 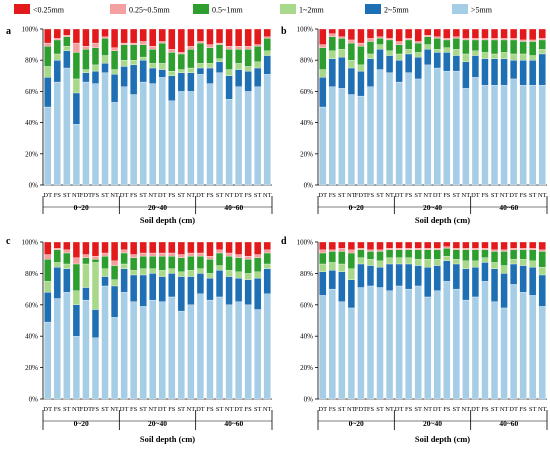 I want to click on x-axis-title: Soil depth (cm), so click(x=167, y=439).